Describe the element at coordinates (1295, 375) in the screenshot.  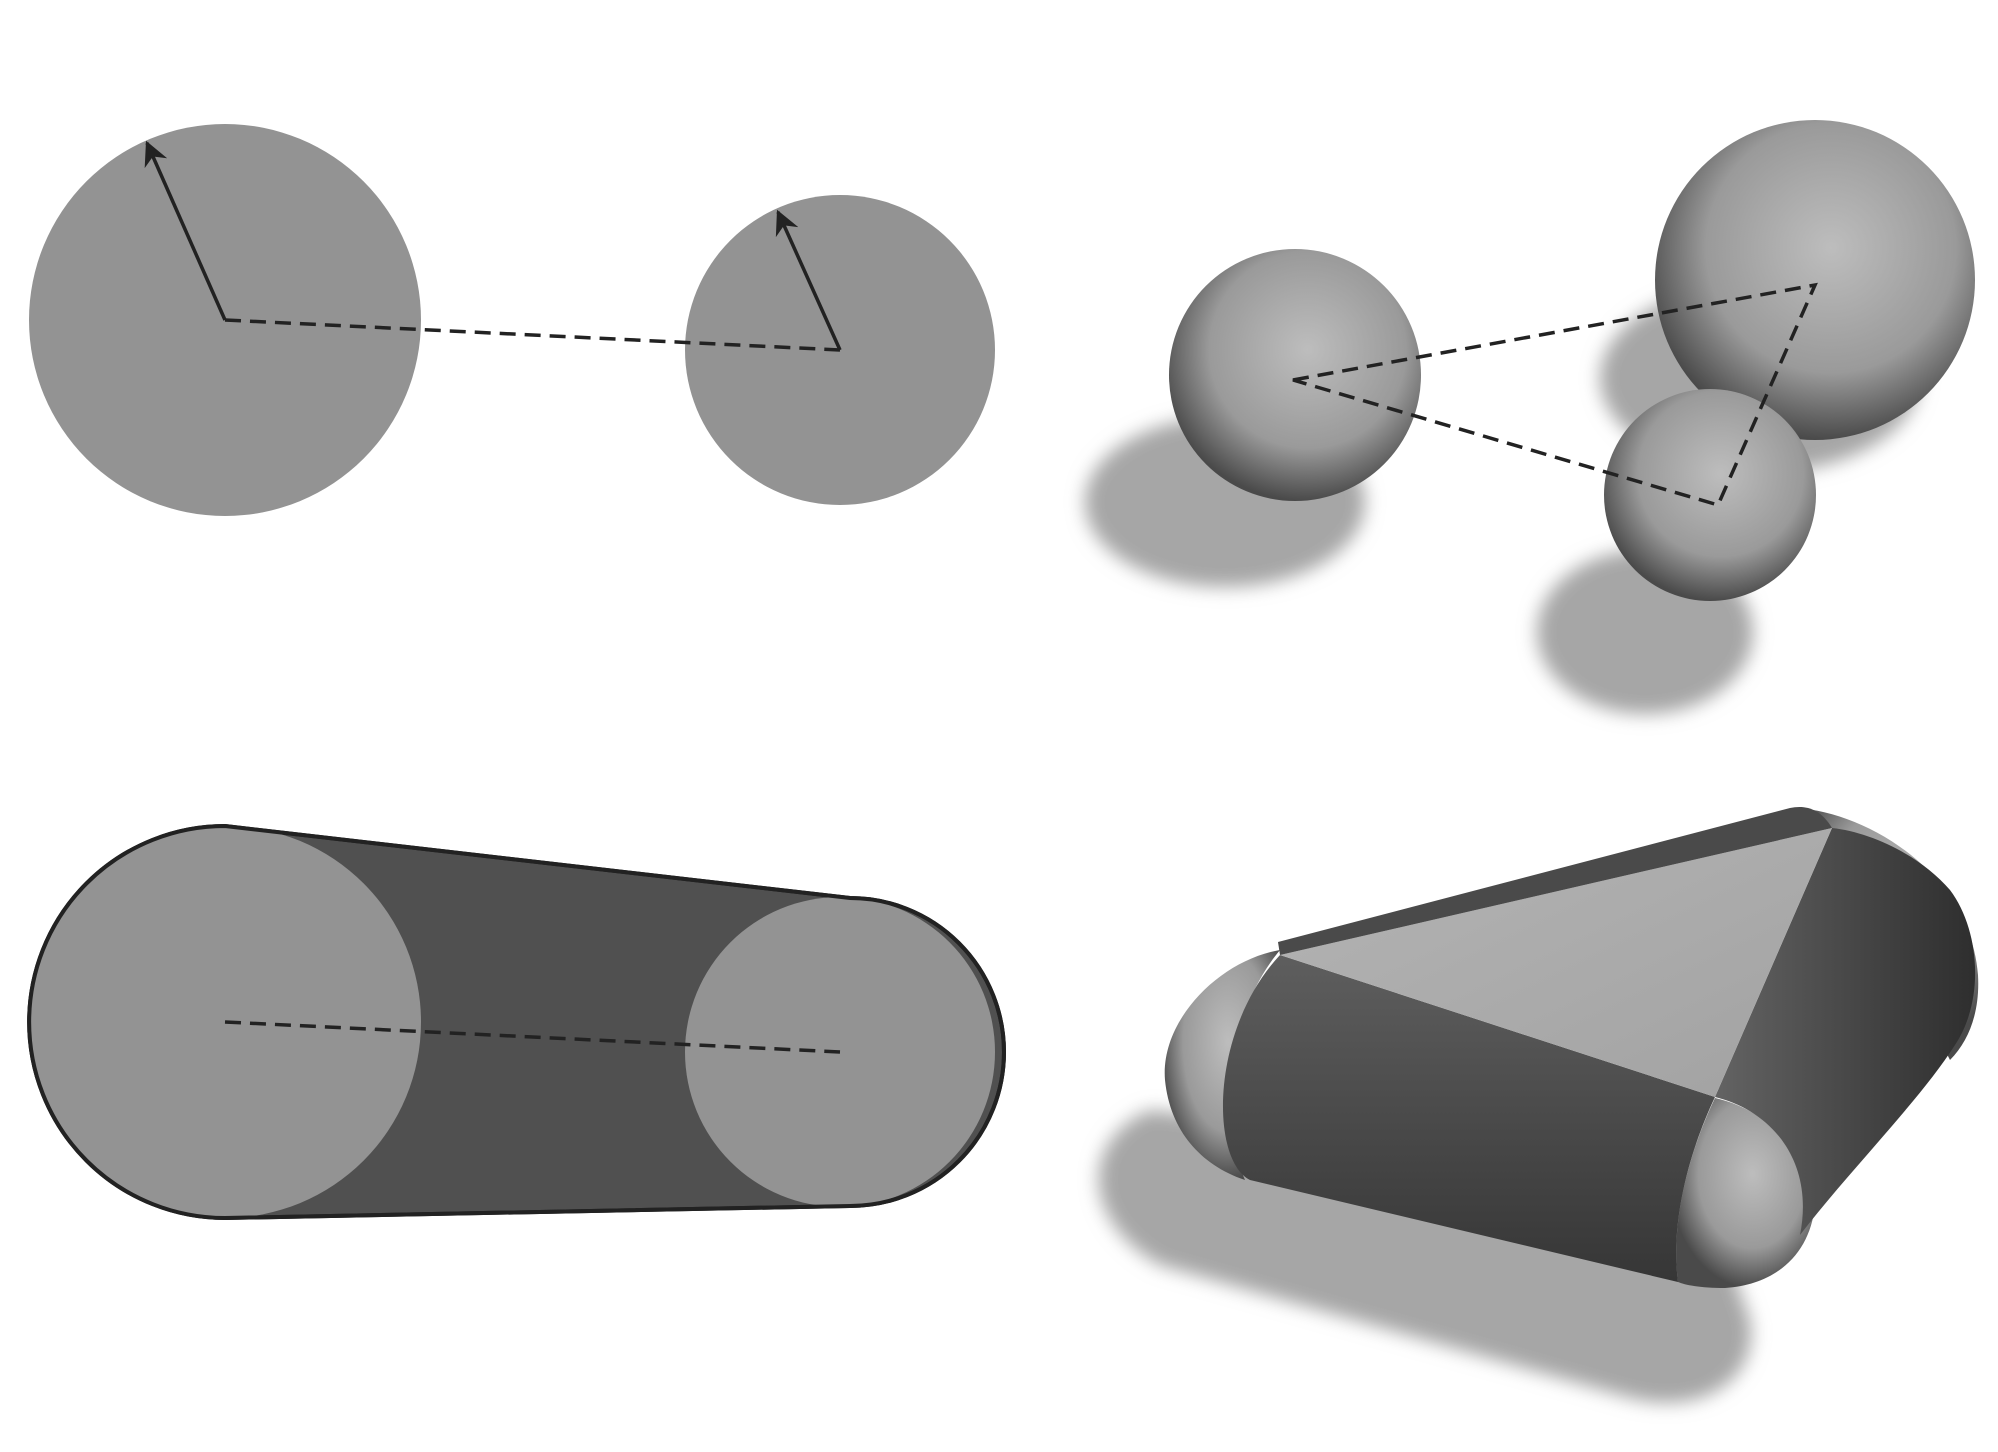
I see `sphere-left` at that location.